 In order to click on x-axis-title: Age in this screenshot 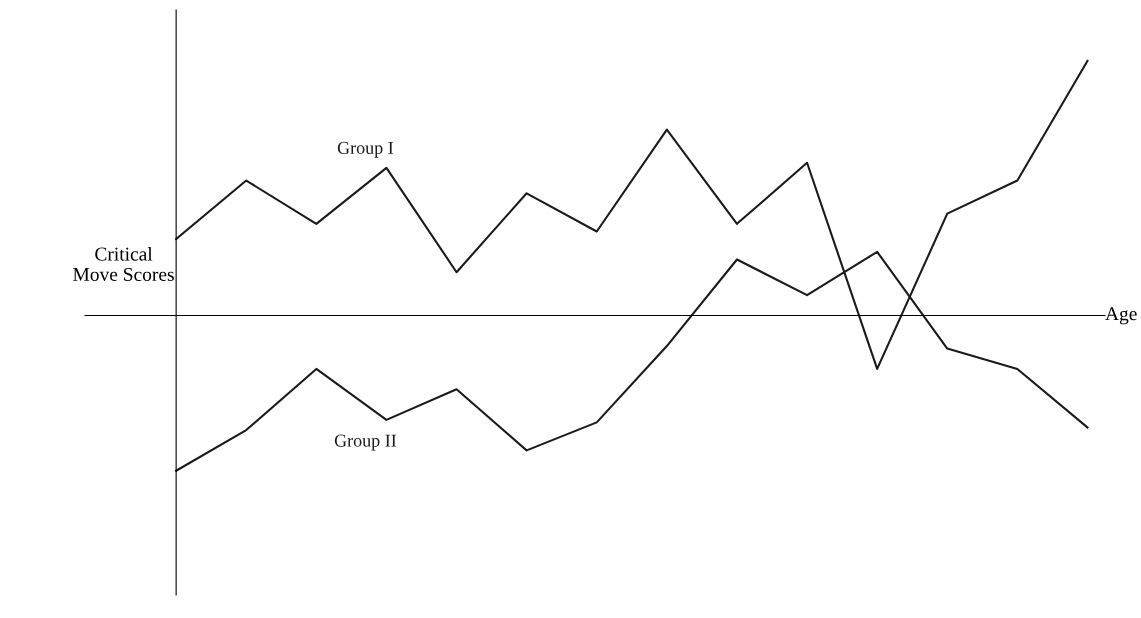, I will do `click(1121, 316)`.